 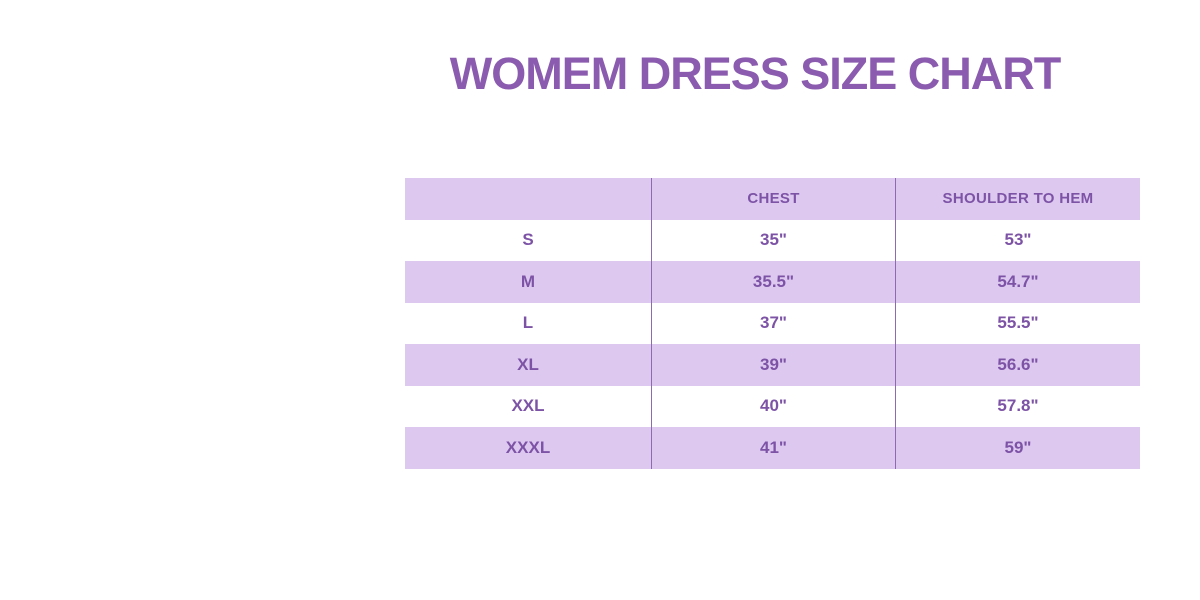 I want to click on header-cell-shoulder-to-hem: SHOULDER TO HEM, so click(x=1017, y=199).